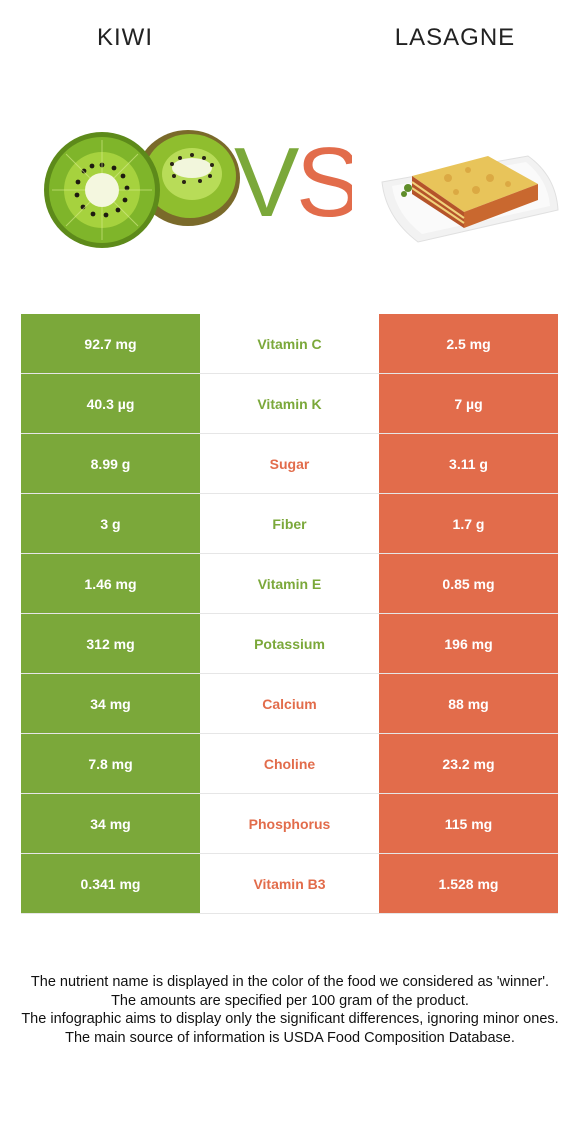 The image size is (580, 1144). I want to click on left-value: 8.99 g, so click(110, 463).